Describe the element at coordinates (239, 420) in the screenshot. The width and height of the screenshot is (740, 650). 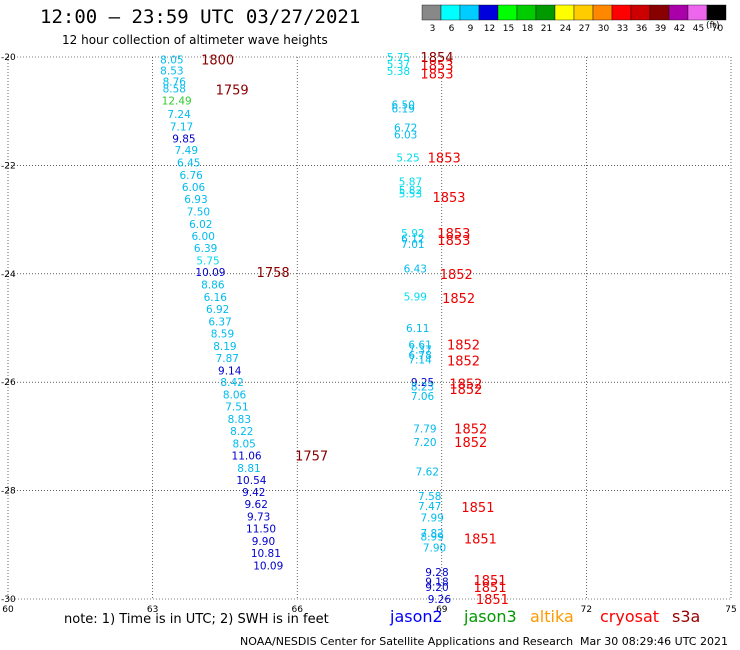
I see `wave-height-value: 8.83` at that location.